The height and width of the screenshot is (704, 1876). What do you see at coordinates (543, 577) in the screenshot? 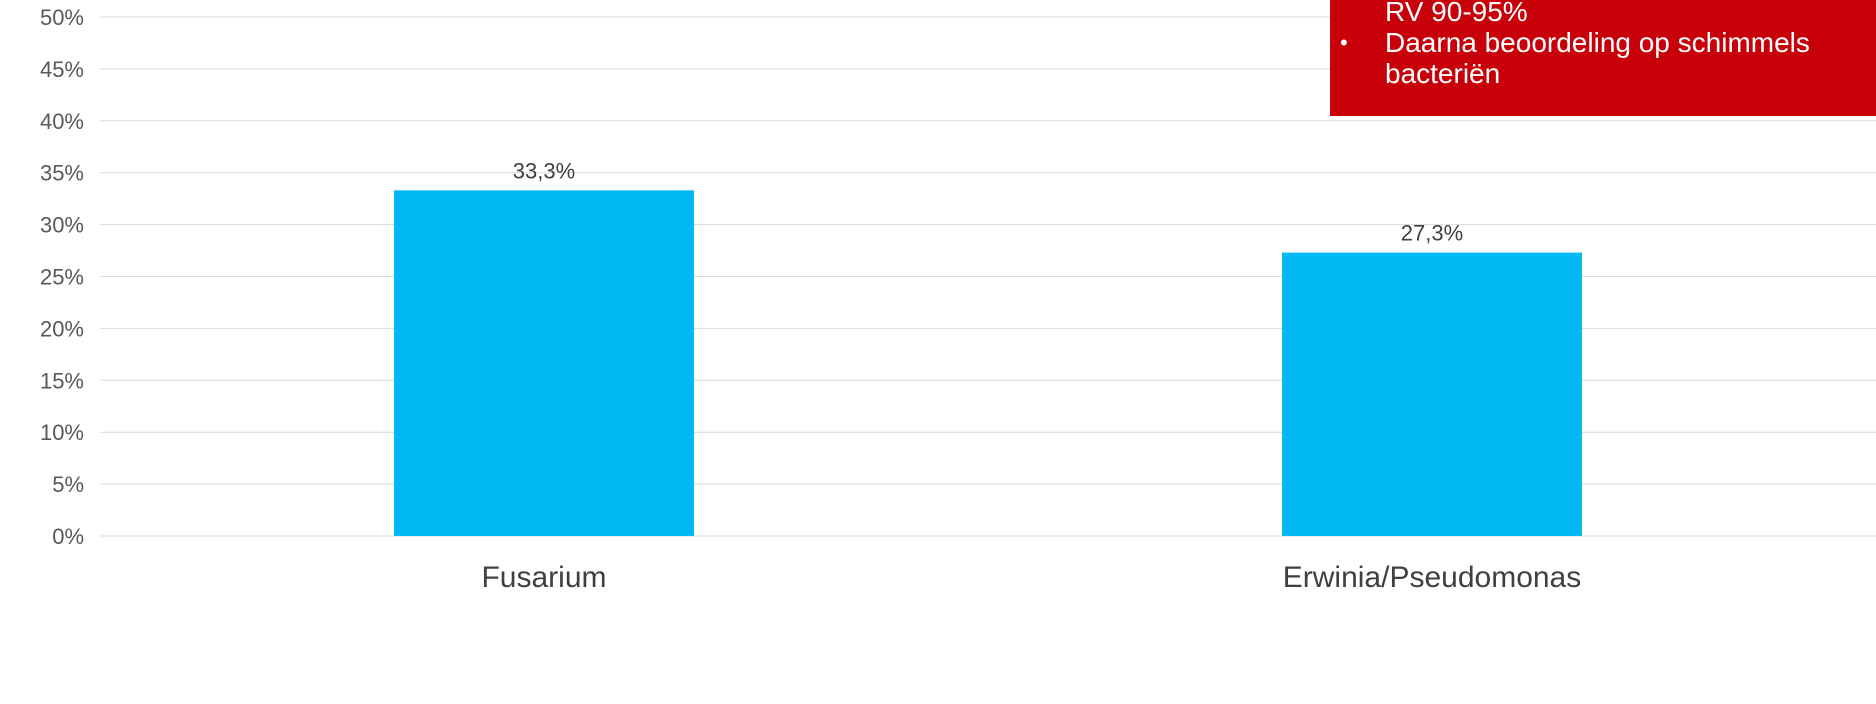
I see `category-label: Fusarium` at bounding box center [543, 577].